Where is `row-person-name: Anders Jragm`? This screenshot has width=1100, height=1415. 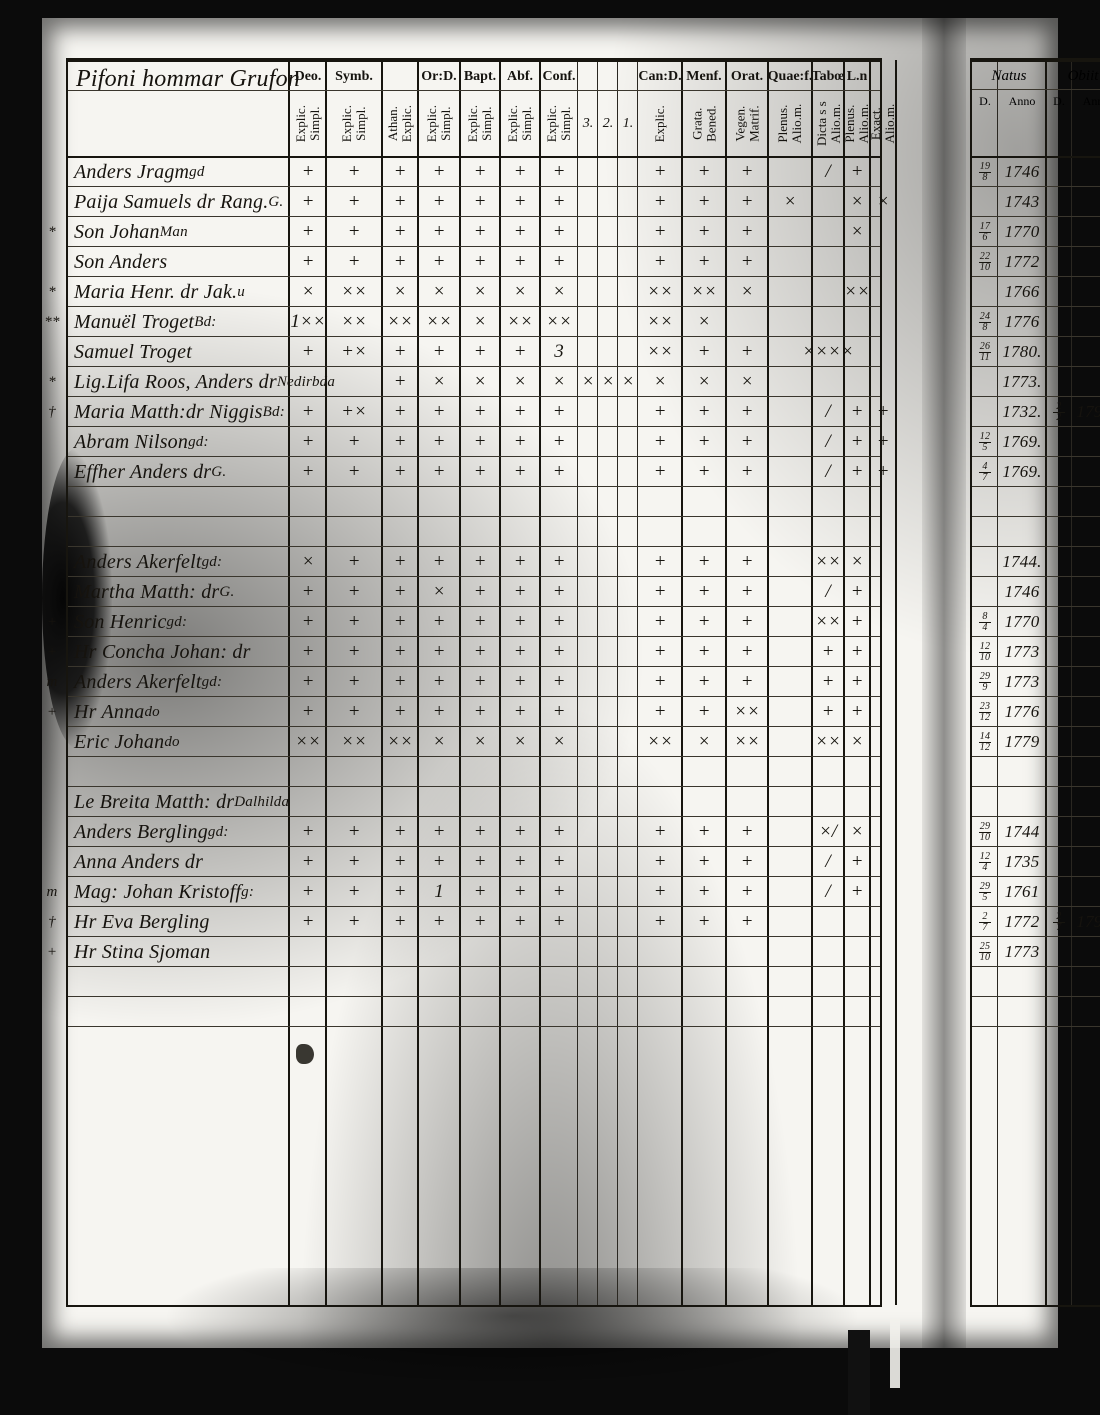 row-person-name: Anders Jragm is located at coordinates (132, 171).